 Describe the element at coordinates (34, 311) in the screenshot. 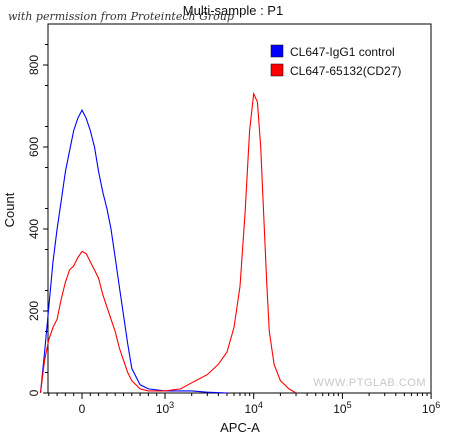

I see `y-tick-label: 200` at that location.